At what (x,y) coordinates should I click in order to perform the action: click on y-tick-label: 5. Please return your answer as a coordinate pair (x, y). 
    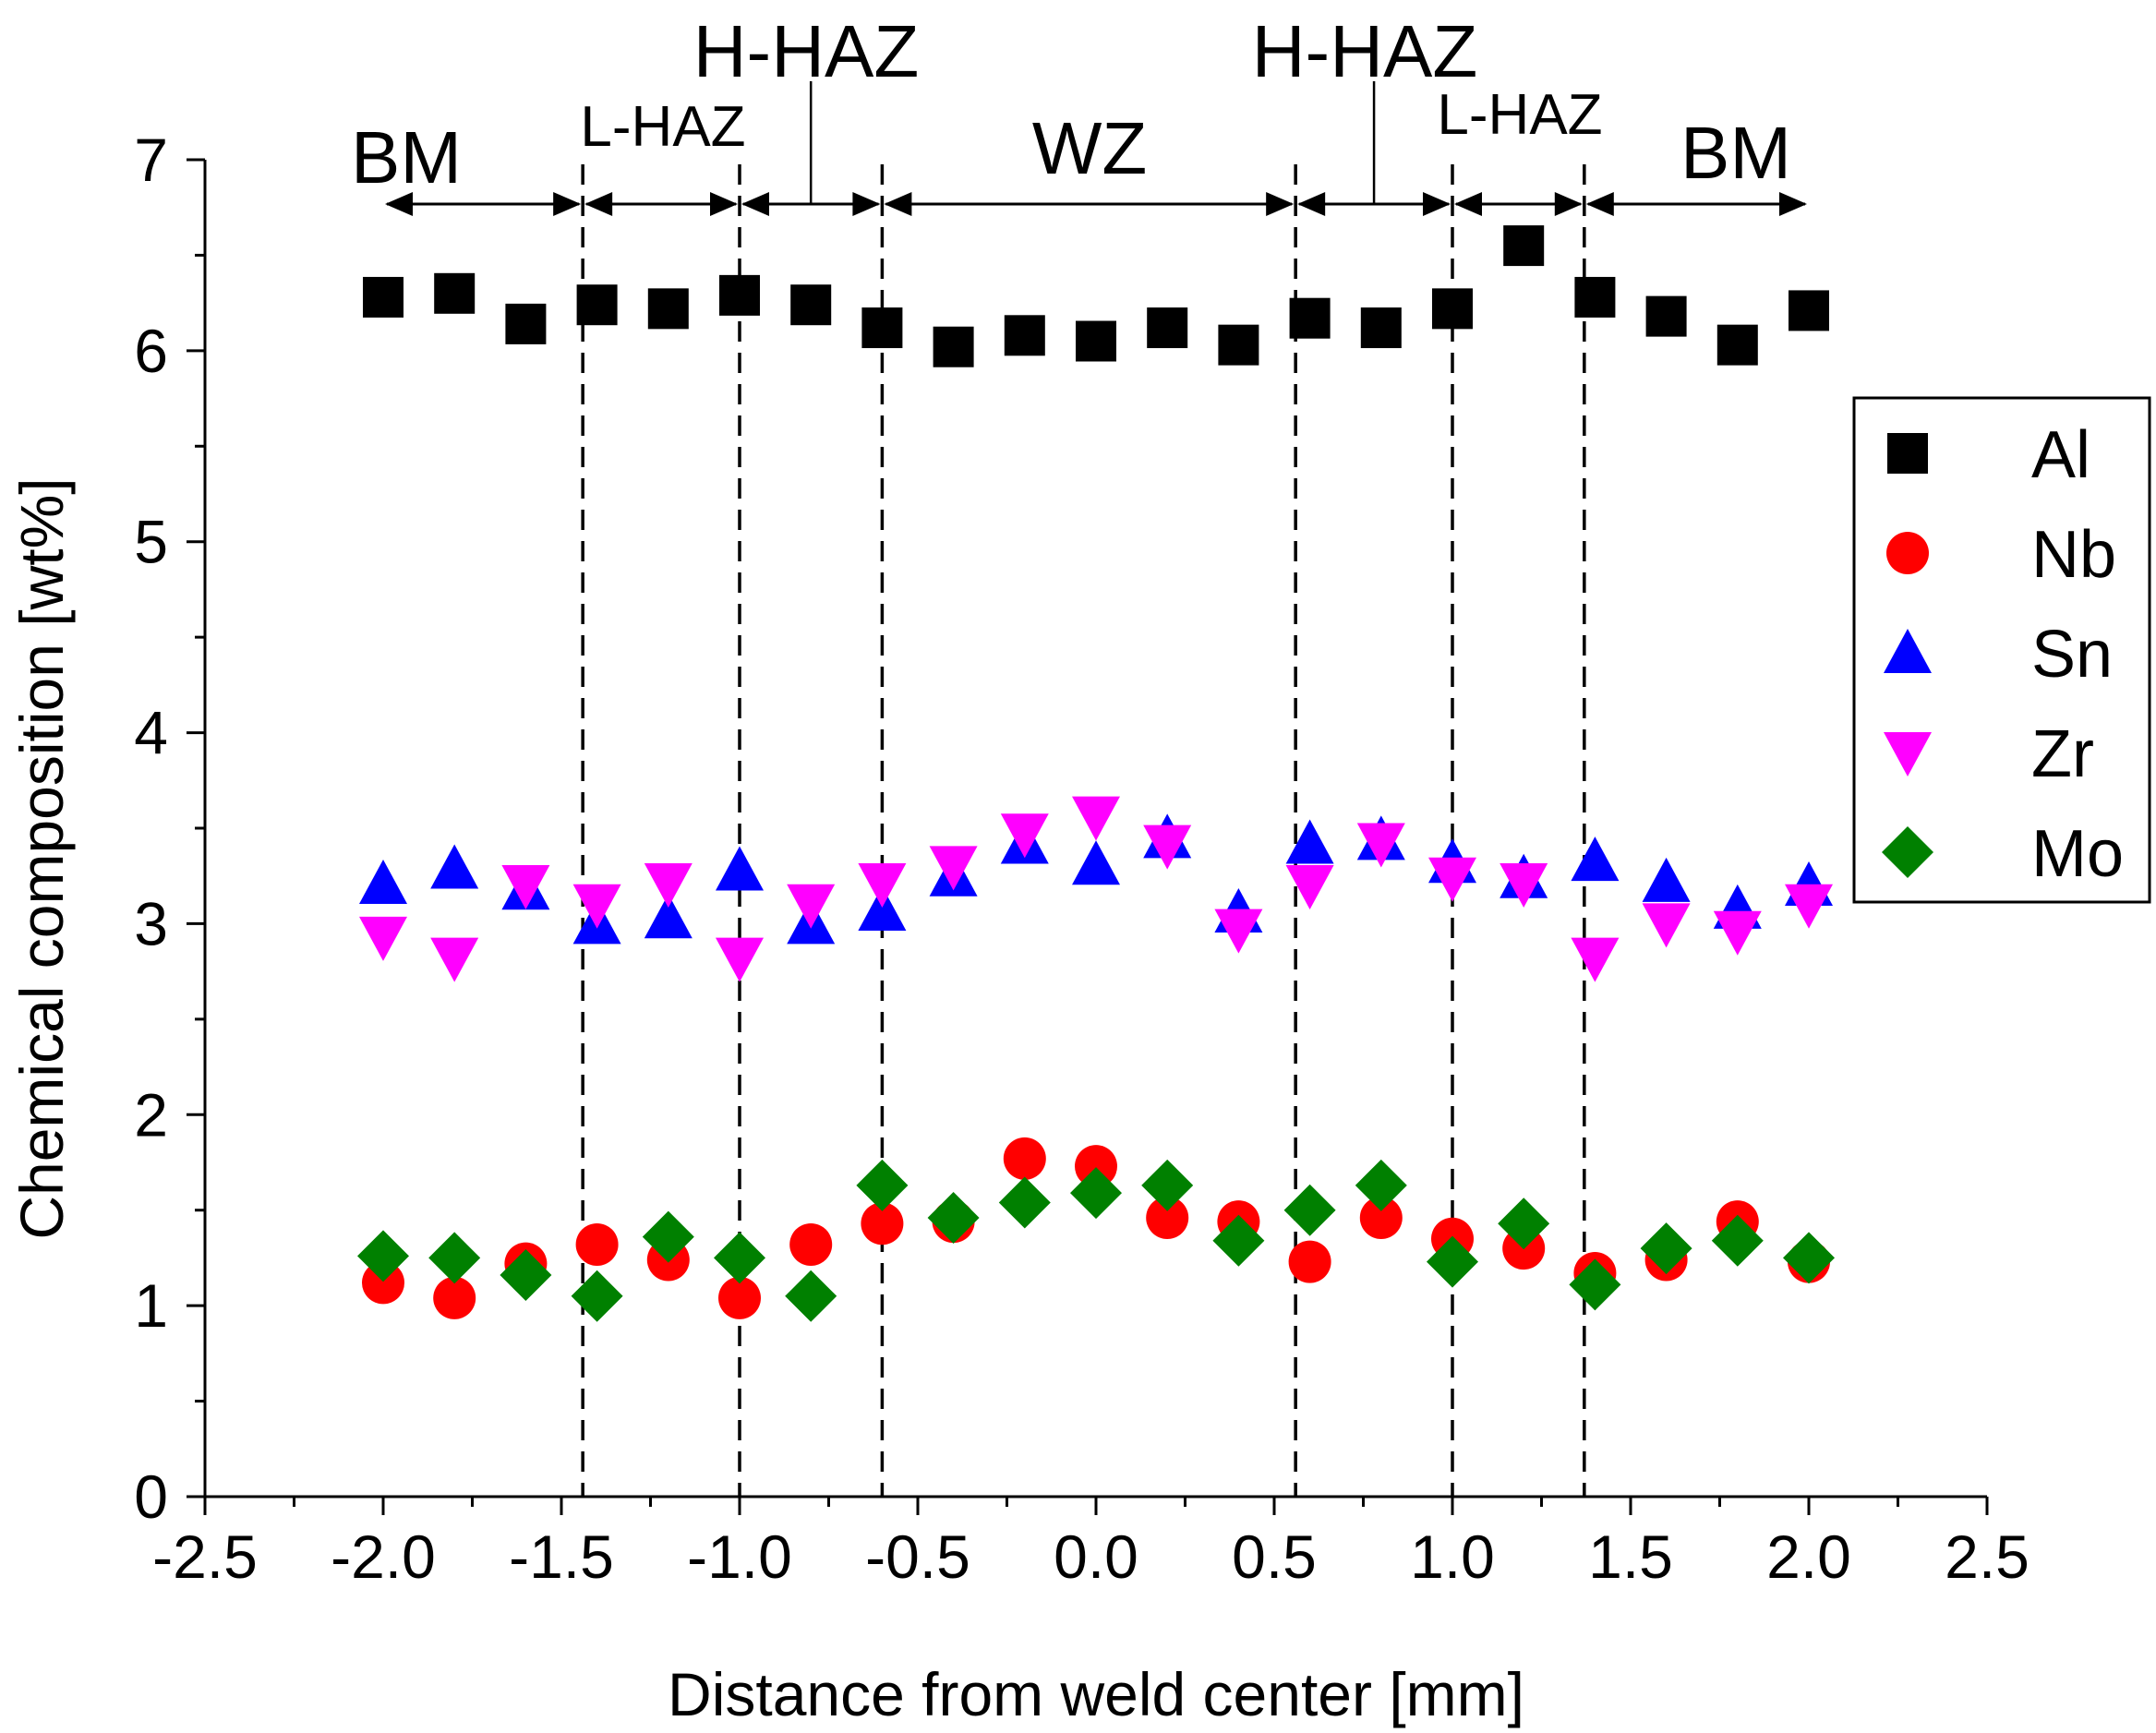
    Looking at the image, I should click on (151, 542).